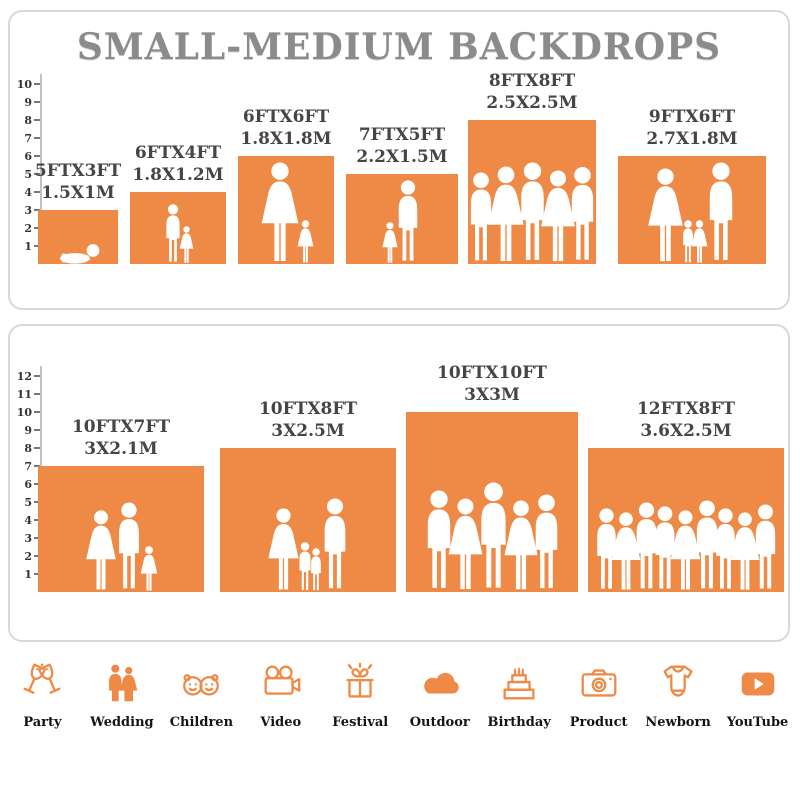 The width and height of the screenshot is (800, 800). What do you see at coordinates (686, 408) in the screenshot?
I see `size-ft: 12FTX8FT` at bounding box center [686, 408].